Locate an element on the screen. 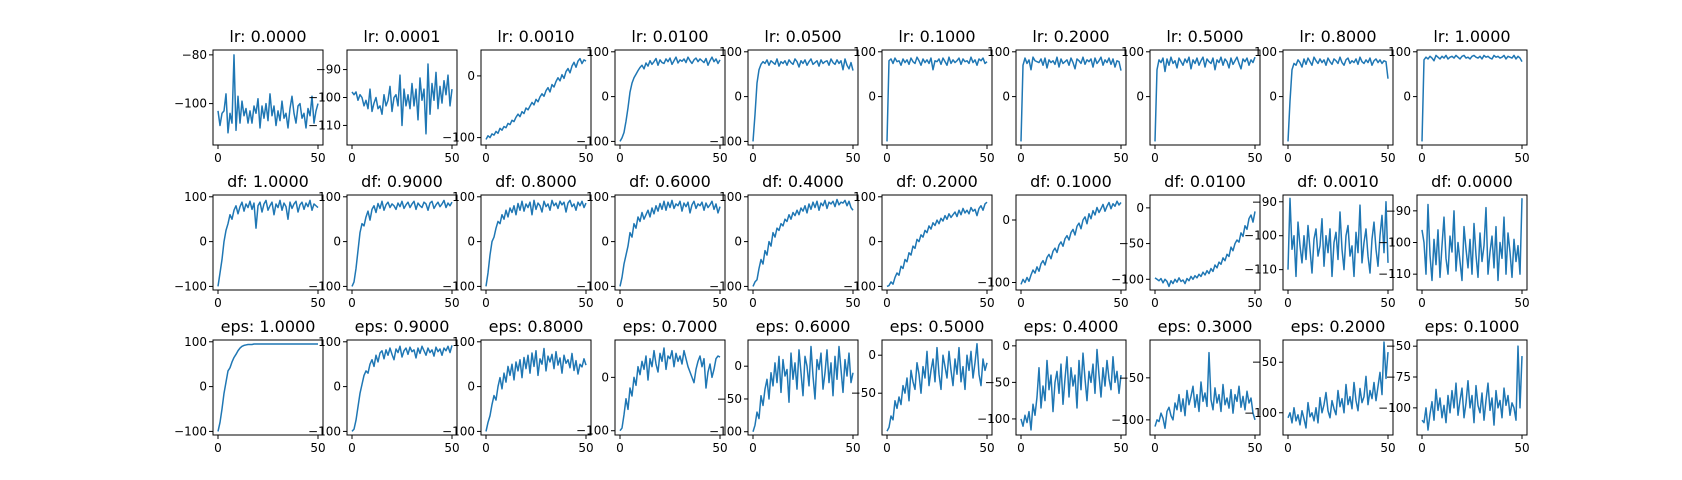 The image size is (1682, 480). subplot-20: eps: 1.0000 100 0 −100 0 50 is located at coordinates (250, 386).